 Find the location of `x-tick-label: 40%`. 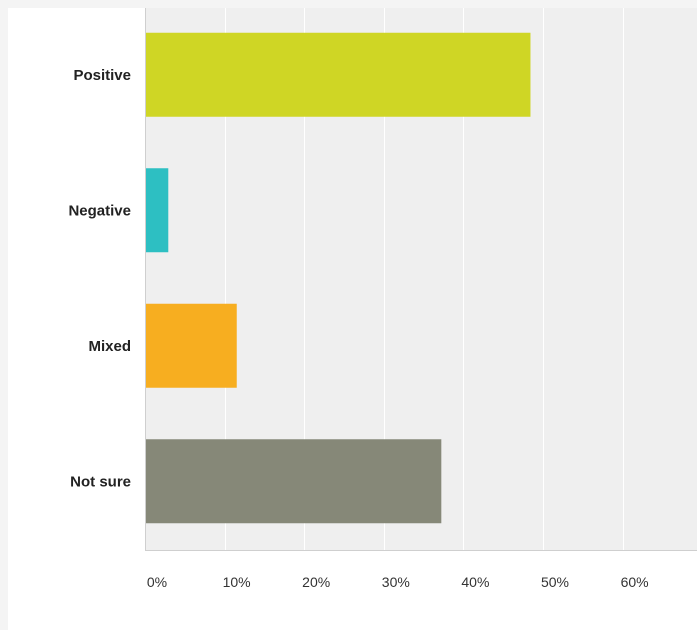

x-tick-label: 40% is located at coordinates (475, 582).